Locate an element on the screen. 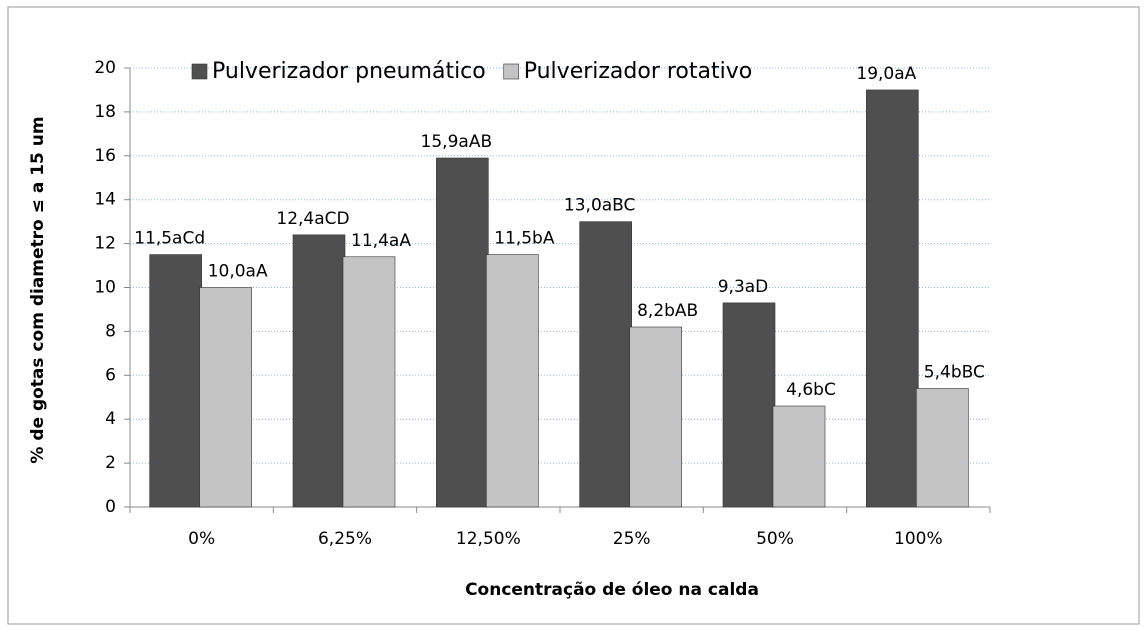 The width and height of the screenshot is (1146, 632). x-tick-label: 0% is located at coordinates (201, 539).